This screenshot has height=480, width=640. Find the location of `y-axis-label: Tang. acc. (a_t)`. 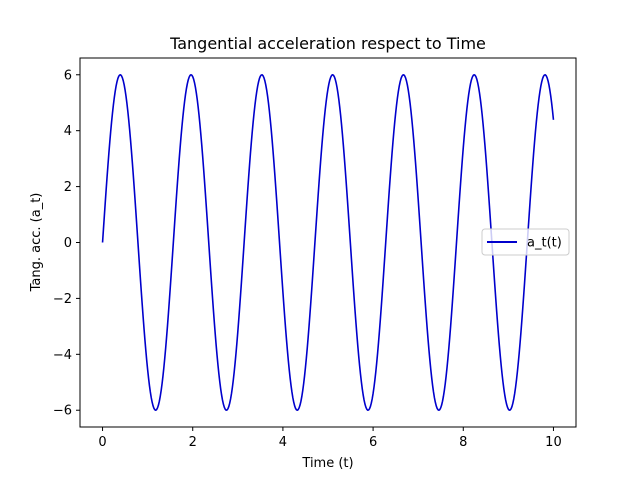

y-axis-label: Tang. acc. (a_t) is located at coordinates (36, 243).